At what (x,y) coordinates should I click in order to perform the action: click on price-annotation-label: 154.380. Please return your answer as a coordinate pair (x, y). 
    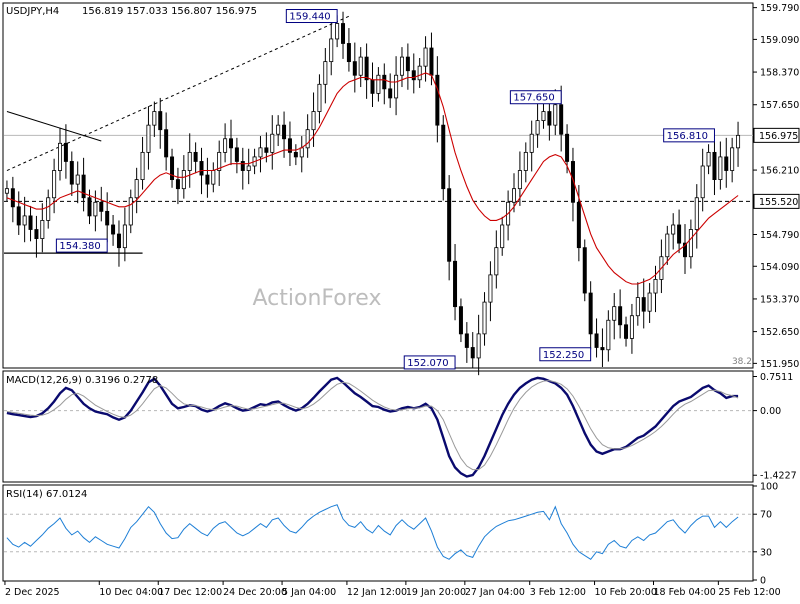
    Looking at the image, I should click on (79, 246).